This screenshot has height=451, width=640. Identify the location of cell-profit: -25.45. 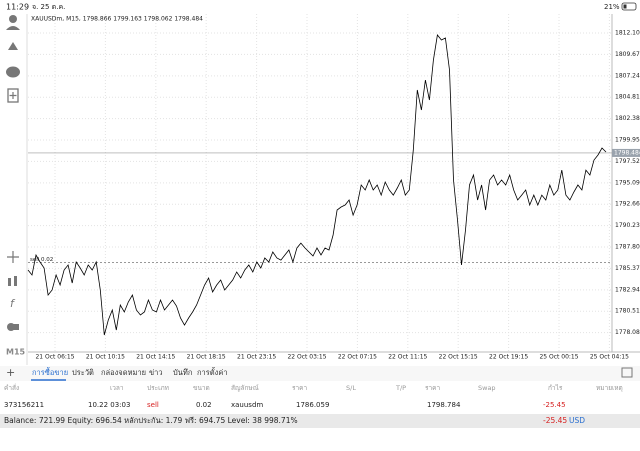
(554, 405).